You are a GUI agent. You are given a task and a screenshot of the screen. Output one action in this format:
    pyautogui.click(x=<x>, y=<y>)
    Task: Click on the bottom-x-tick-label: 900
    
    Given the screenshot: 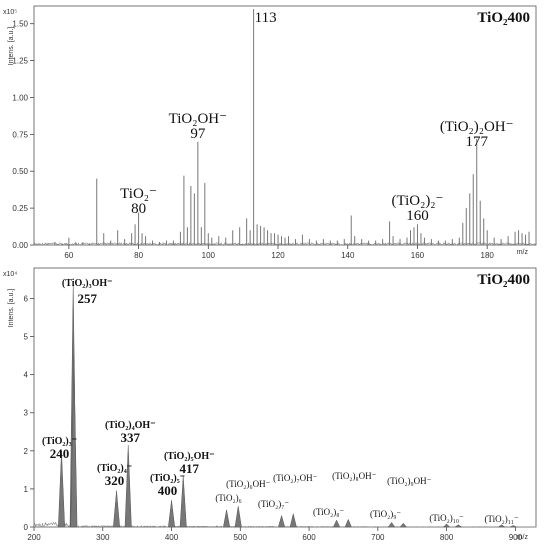 What is the action you would take?
    pyautogui.click(x=516, y=537)
    